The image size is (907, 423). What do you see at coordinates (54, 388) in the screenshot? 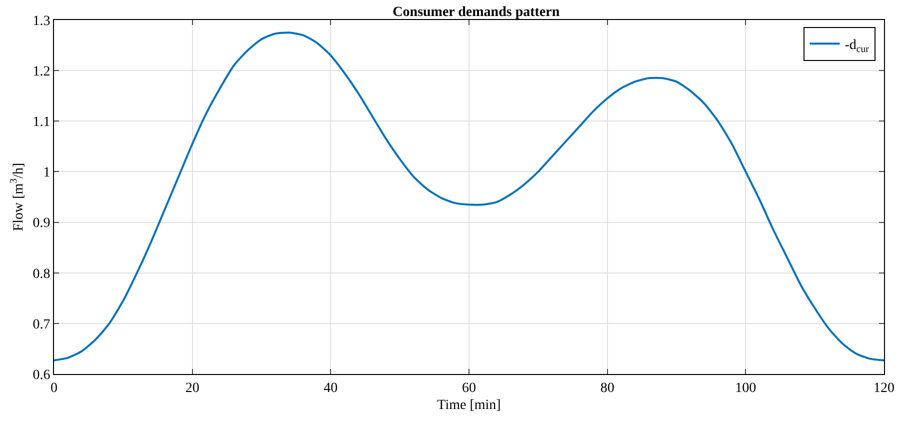
I see `x-tick-label: 0` at bounding box center [54, 388].